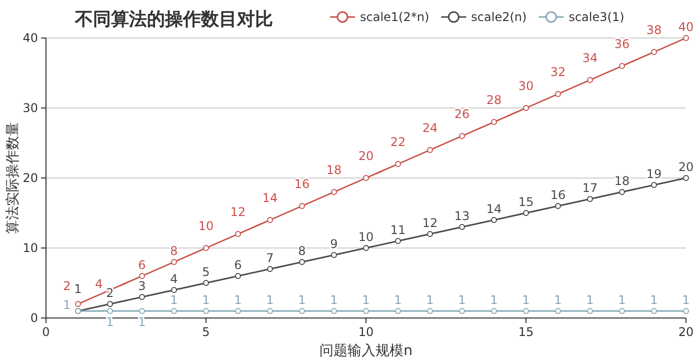 The width and height of the screenshot is (700, 363). I want to click on data-label: 13, so click(462, 216).